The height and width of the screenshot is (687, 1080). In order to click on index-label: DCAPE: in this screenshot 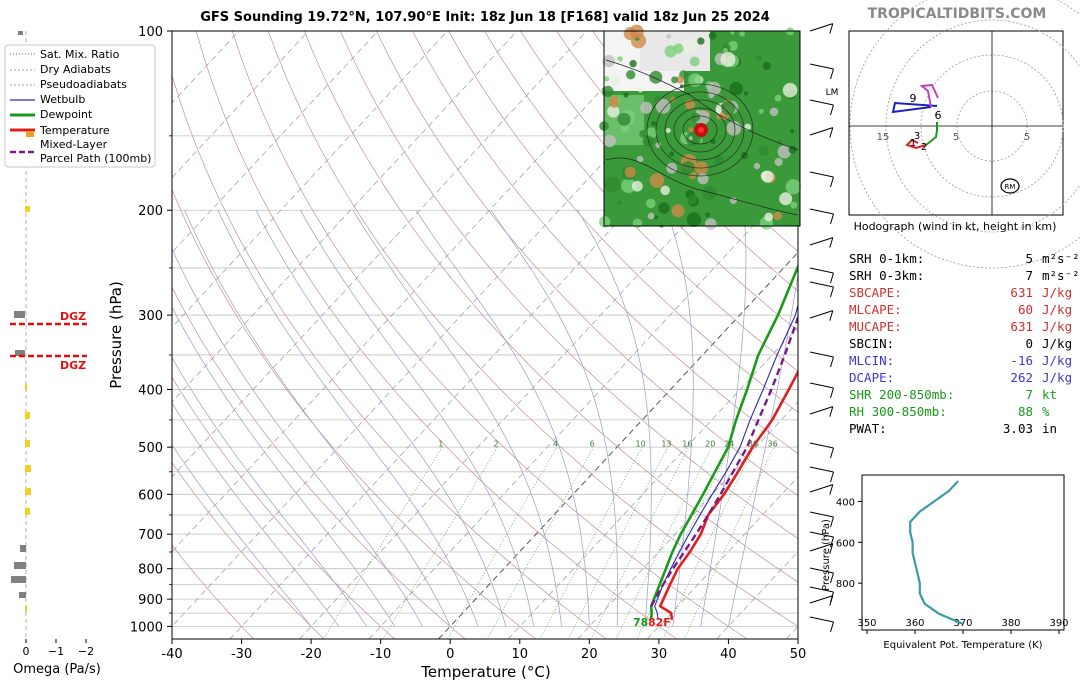, I will do `click(871, 377)`.